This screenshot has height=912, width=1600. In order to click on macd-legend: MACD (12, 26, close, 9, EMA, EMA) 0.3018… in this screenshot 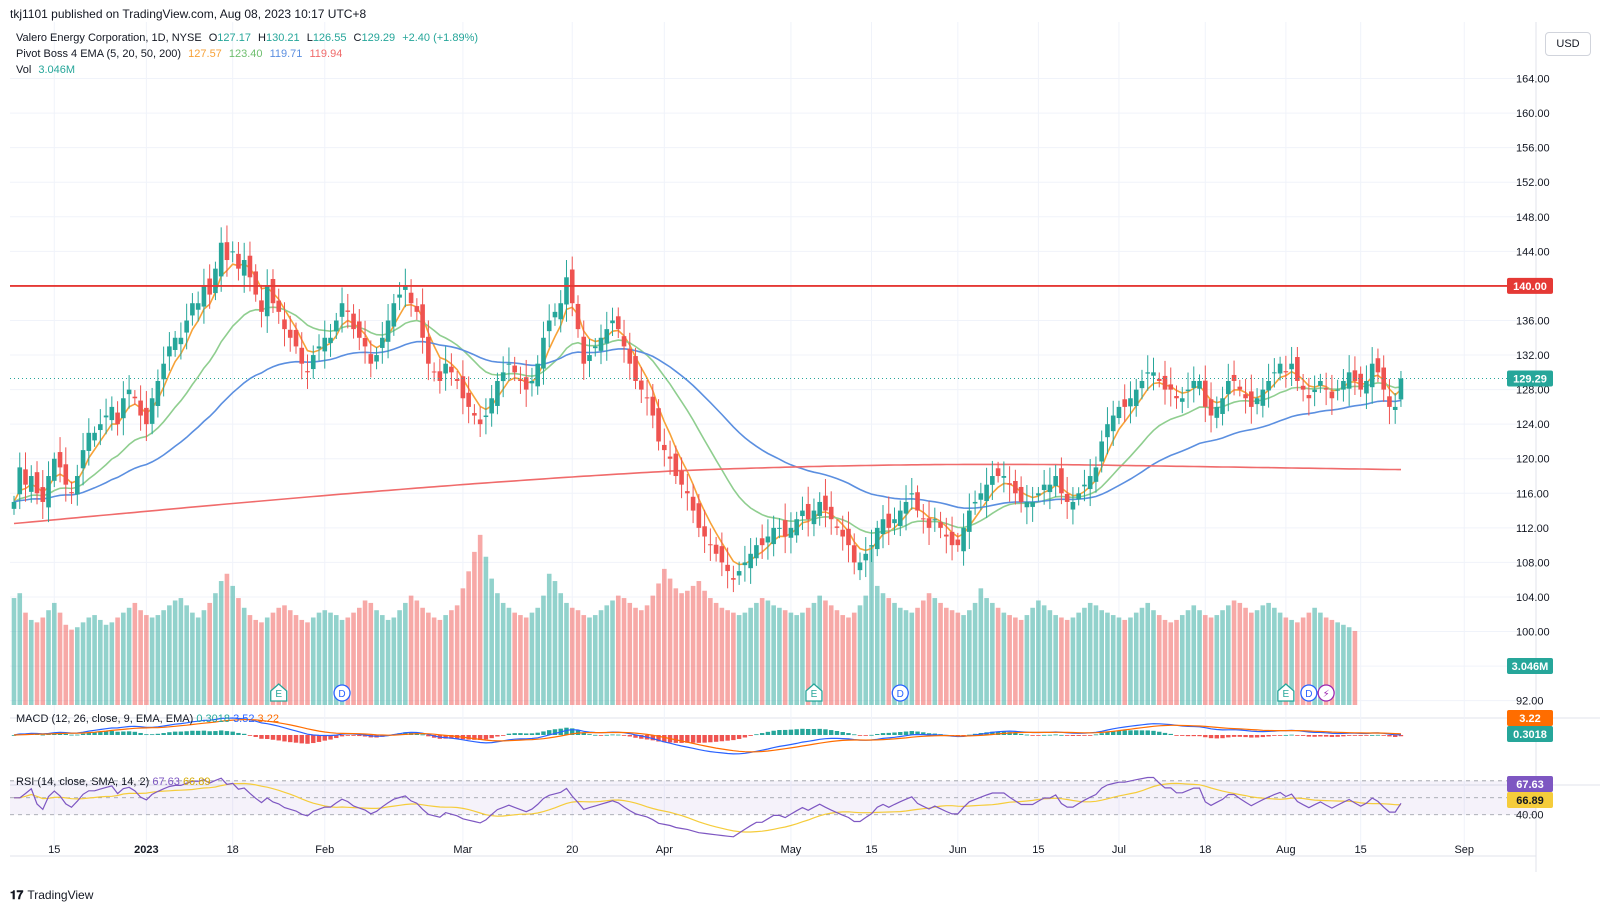, I will do `click(147, 719)`.